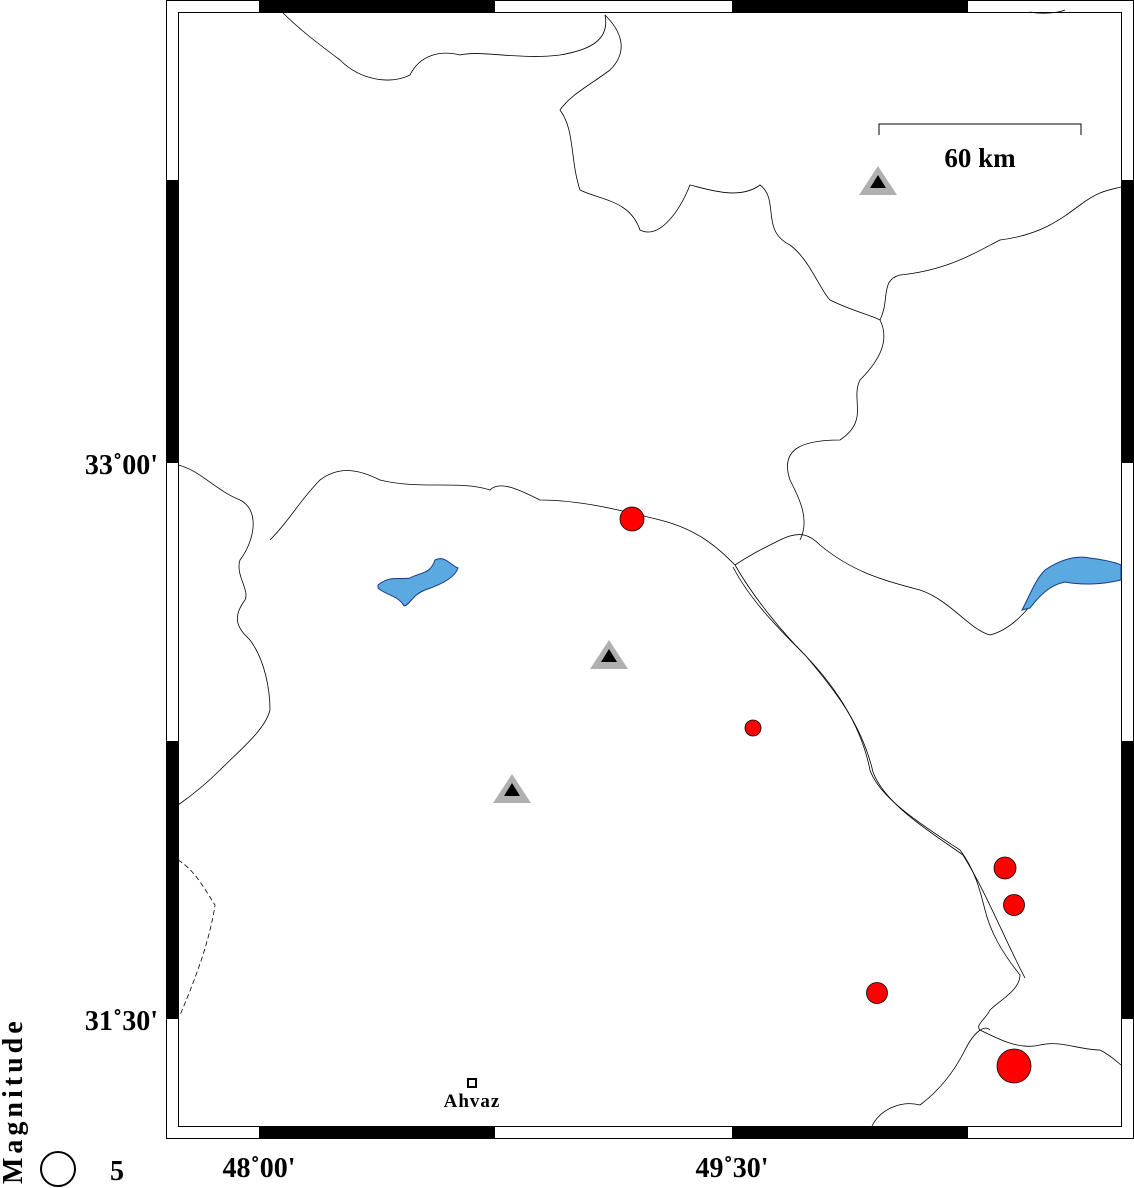 This screenshot has height=1188, width=1134. What do you see at coordinates (121, 1021) in the screenshot?
I see `y-tick-label: 31˚30'` at bounding box center [121, 1021].